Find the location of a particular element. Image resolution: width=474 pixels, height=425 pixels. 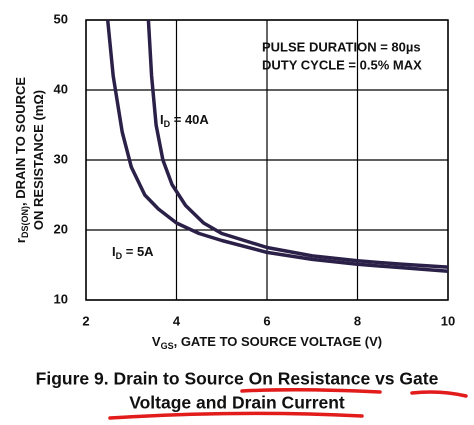

series-label: ID = 40A is located at coordinates (184, 120).